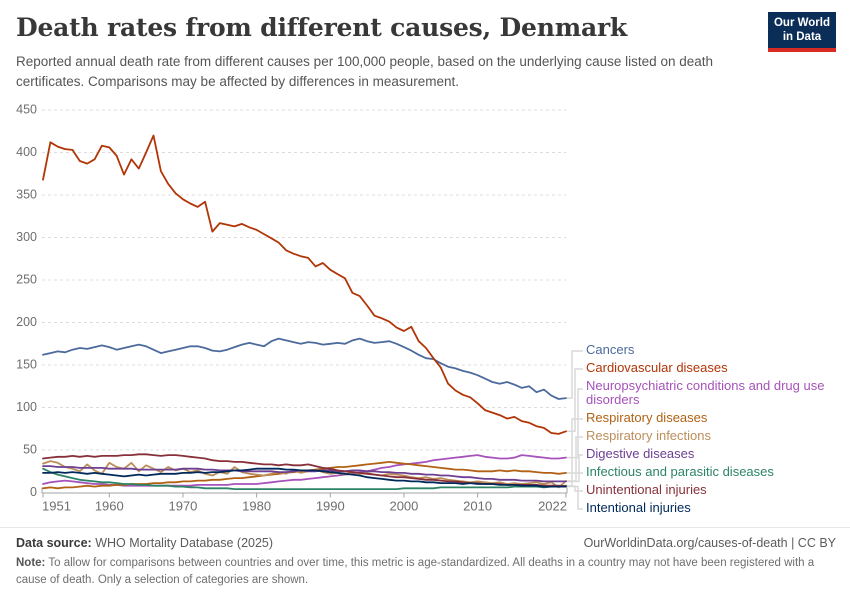 The width and height of the screenshot is (850, 600). Describe the element at coordinates (56, 506) in the screenshot. I see `x-tick-label-1951: 1951` at that location.